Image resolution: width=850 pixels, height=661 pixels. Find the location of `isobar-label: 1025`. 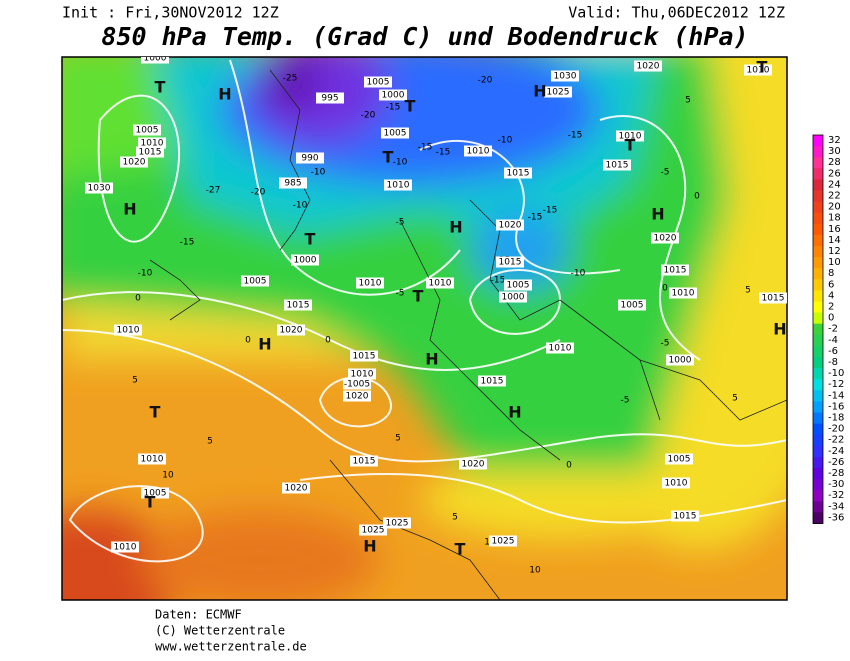

isobar-label: 1025 is located at coordinates (558, 93).